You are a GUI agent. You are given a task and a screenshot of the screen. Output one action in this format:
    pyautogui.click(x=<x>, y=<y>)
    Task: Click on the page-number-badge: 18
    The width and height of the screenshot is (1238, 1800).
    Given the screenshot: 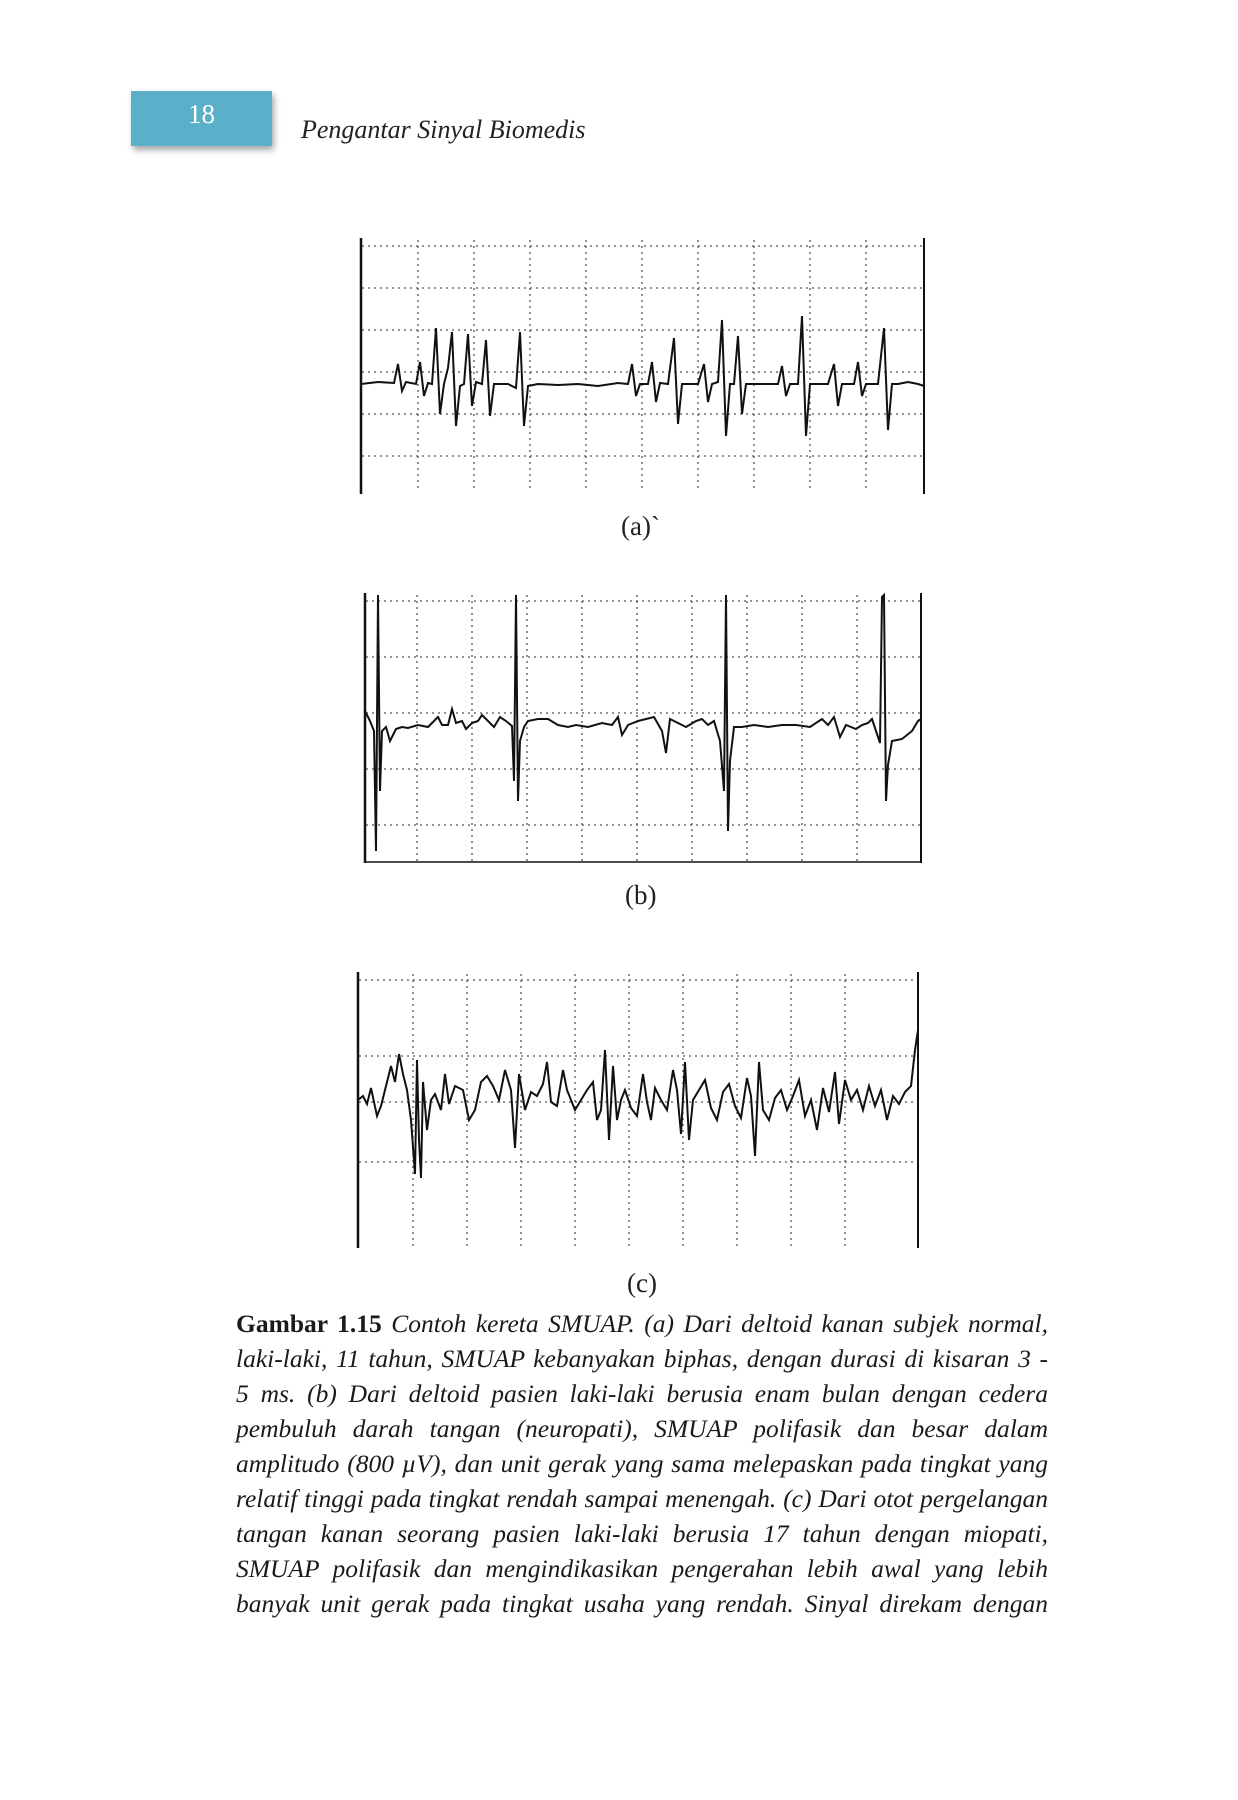 What is the action you would take?
    pyautogui.click(x=201, y=118)
    